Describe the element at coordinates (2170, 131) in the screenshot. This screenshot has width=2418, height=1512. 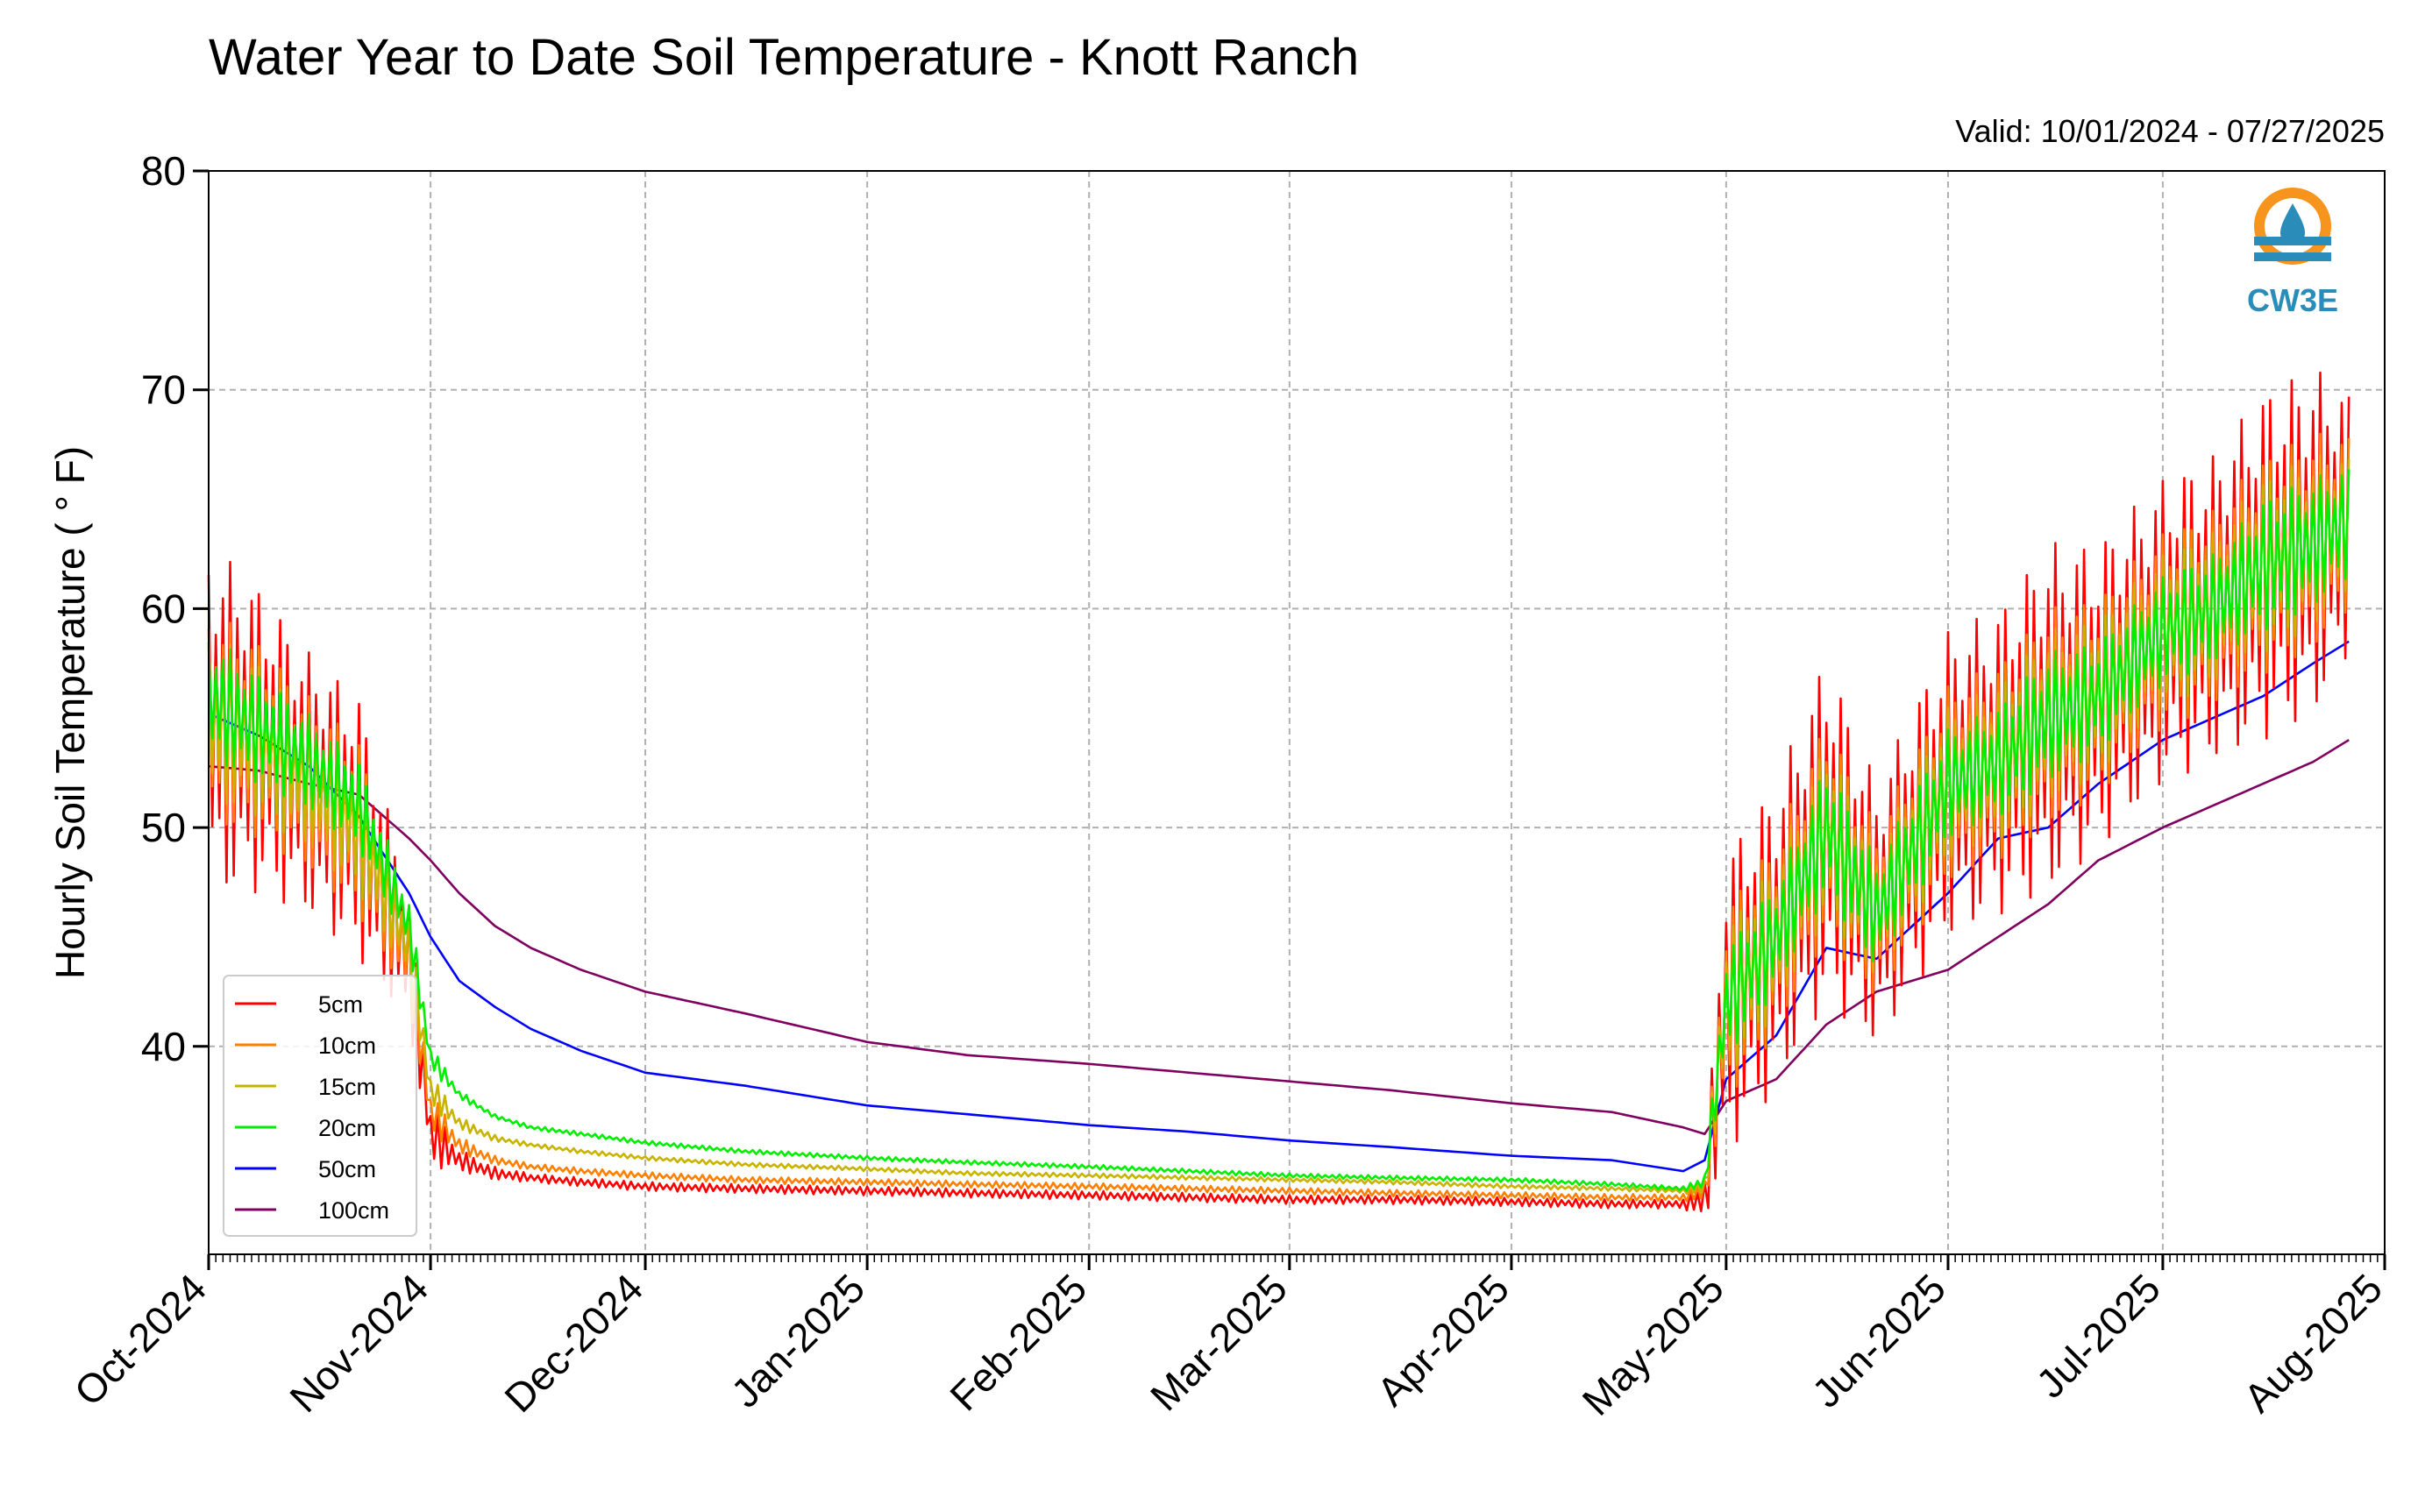
I see `valid-date-range: Valid: 10/01/2024 - 07/27/2025` at that location.